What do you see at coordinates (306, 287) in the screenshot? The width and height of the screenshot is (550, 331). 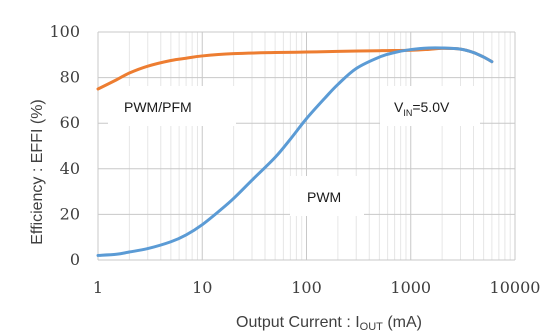 I see `x-tick-label: 100` at bounding box center [306, 287].